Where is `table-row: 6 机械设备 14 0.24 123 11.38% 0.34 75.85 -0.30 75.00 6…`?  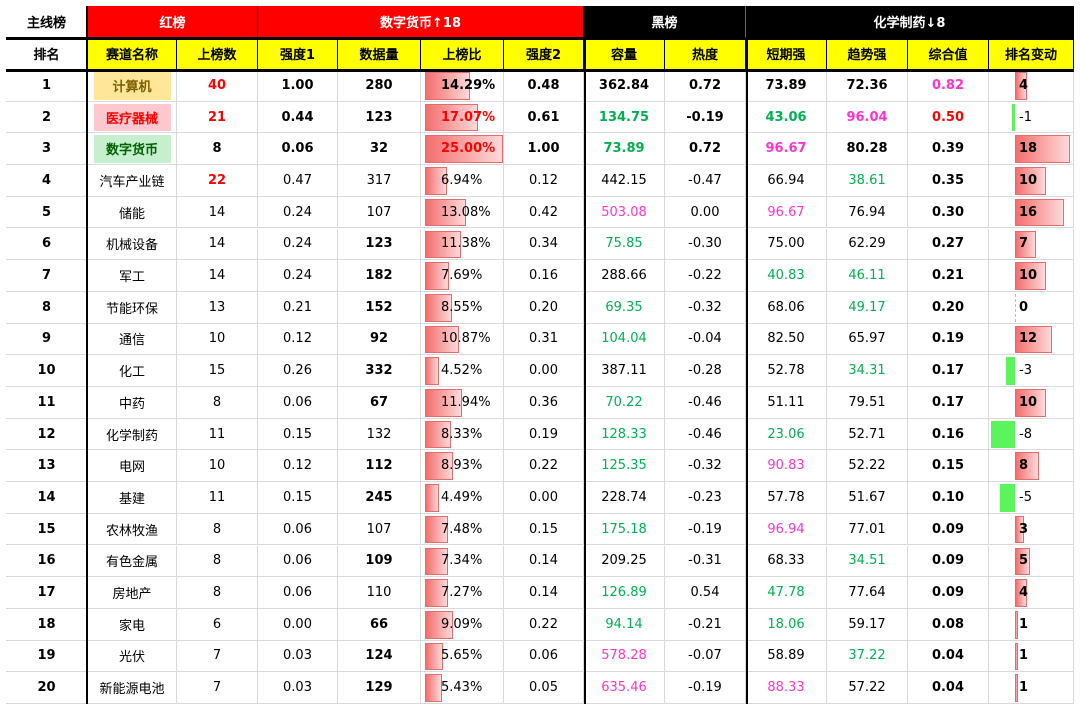
table-row: 6 机械设备 14 0.24 123 11.38% 0.34 75.85 -0.30 75.00 6… is located at coordinates (540, 244).